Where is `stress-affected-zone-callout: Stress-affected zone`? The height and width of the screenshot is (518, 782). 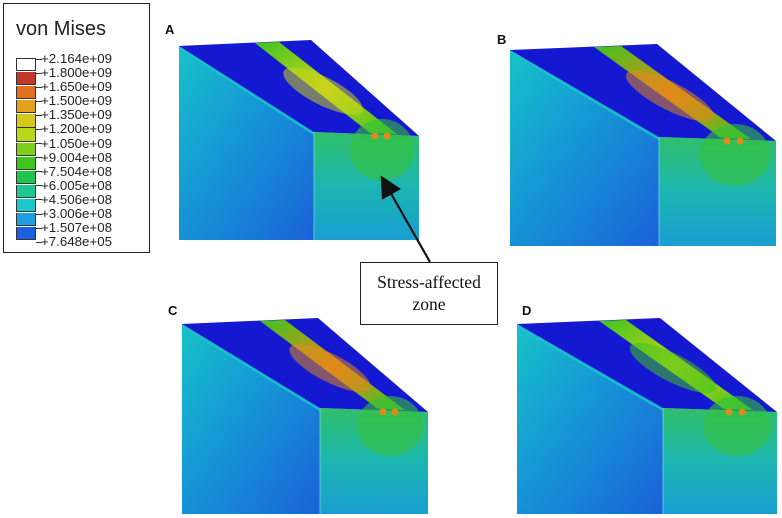
stress-affected-zone-callout: Stress-affected zone is located at coordinates (429, 293).